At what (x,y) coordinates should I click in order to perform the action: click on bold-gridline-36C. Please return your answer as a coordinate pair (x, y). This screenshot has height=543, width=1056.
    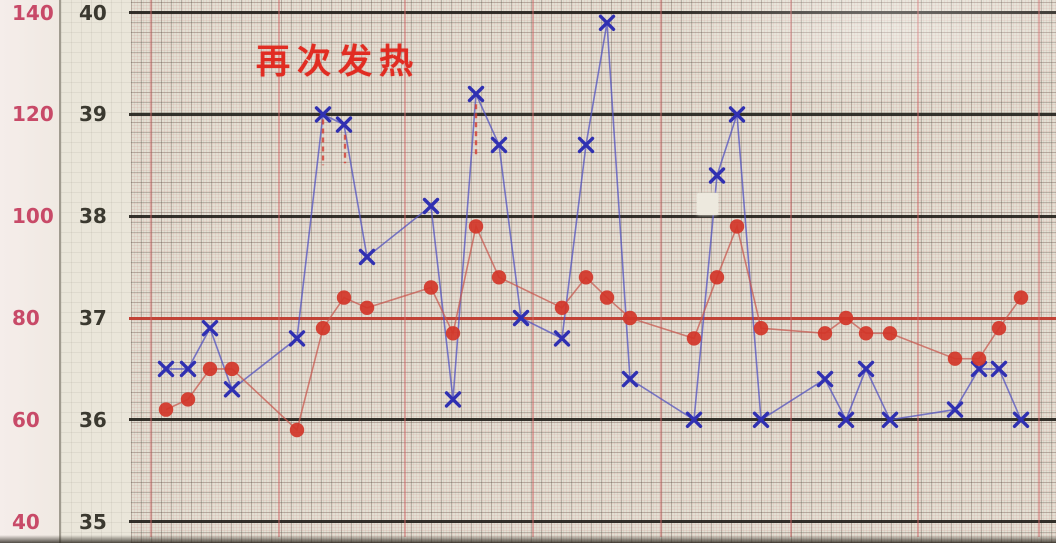
    Looking at the image, I should click on (592, 420).